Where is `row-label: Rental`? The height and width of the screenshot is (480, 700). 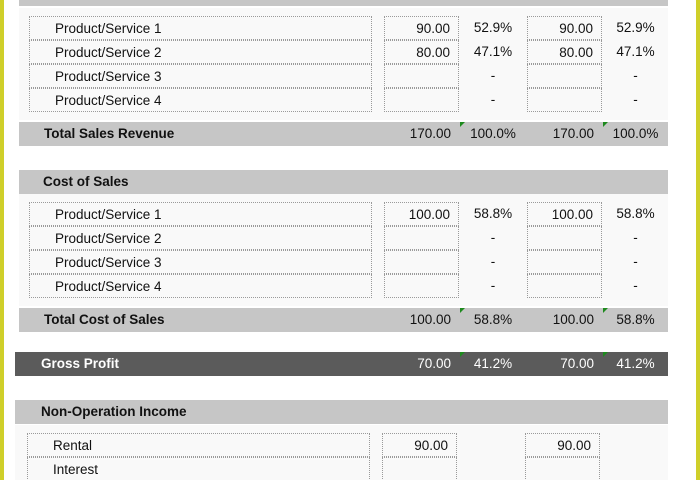 row-label: Rental is located at coordinates (198, 445).